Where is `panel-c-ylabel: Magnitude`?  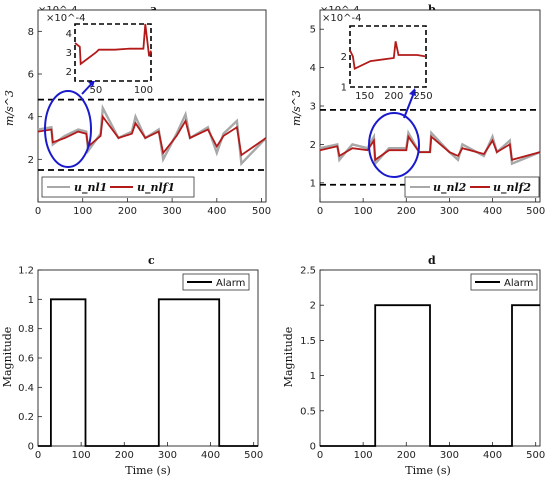
panel-c-ylabel: Magnitude is located at coordinates (7, 357).